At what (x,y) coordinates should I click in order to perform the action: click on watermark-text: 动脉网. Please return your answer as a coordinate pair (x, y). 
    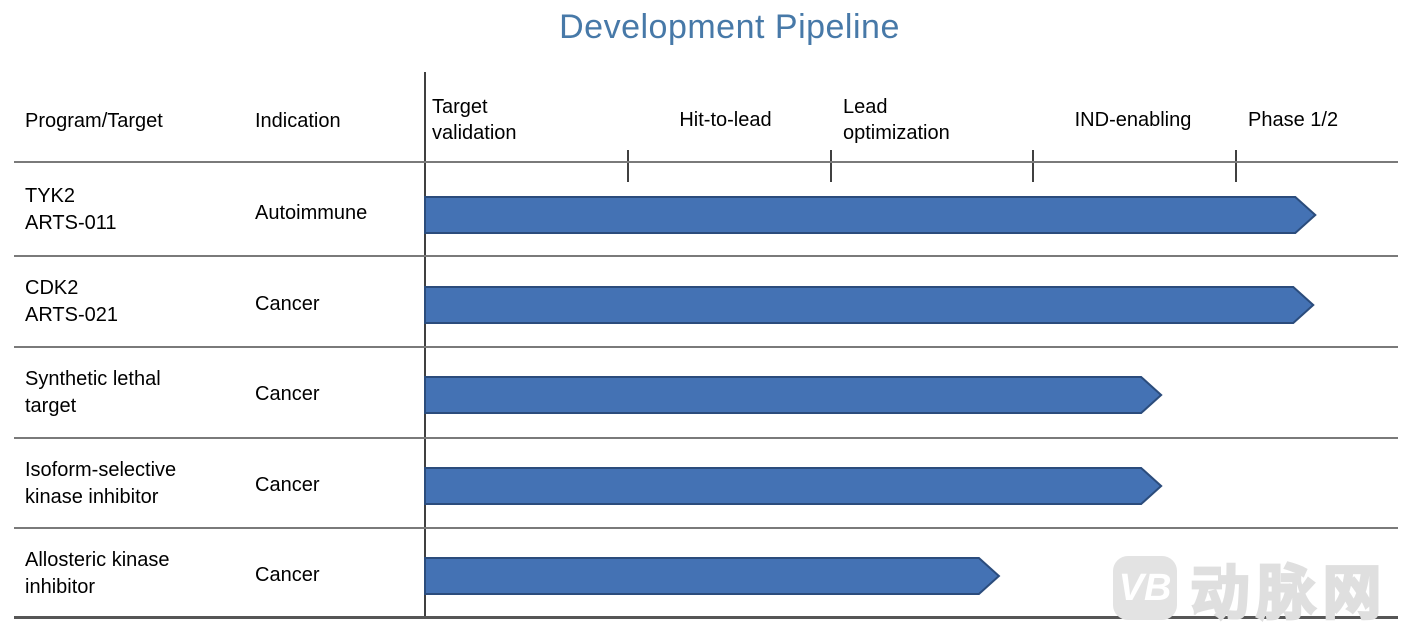
    Looking at the image, I should click on (1289, 594).